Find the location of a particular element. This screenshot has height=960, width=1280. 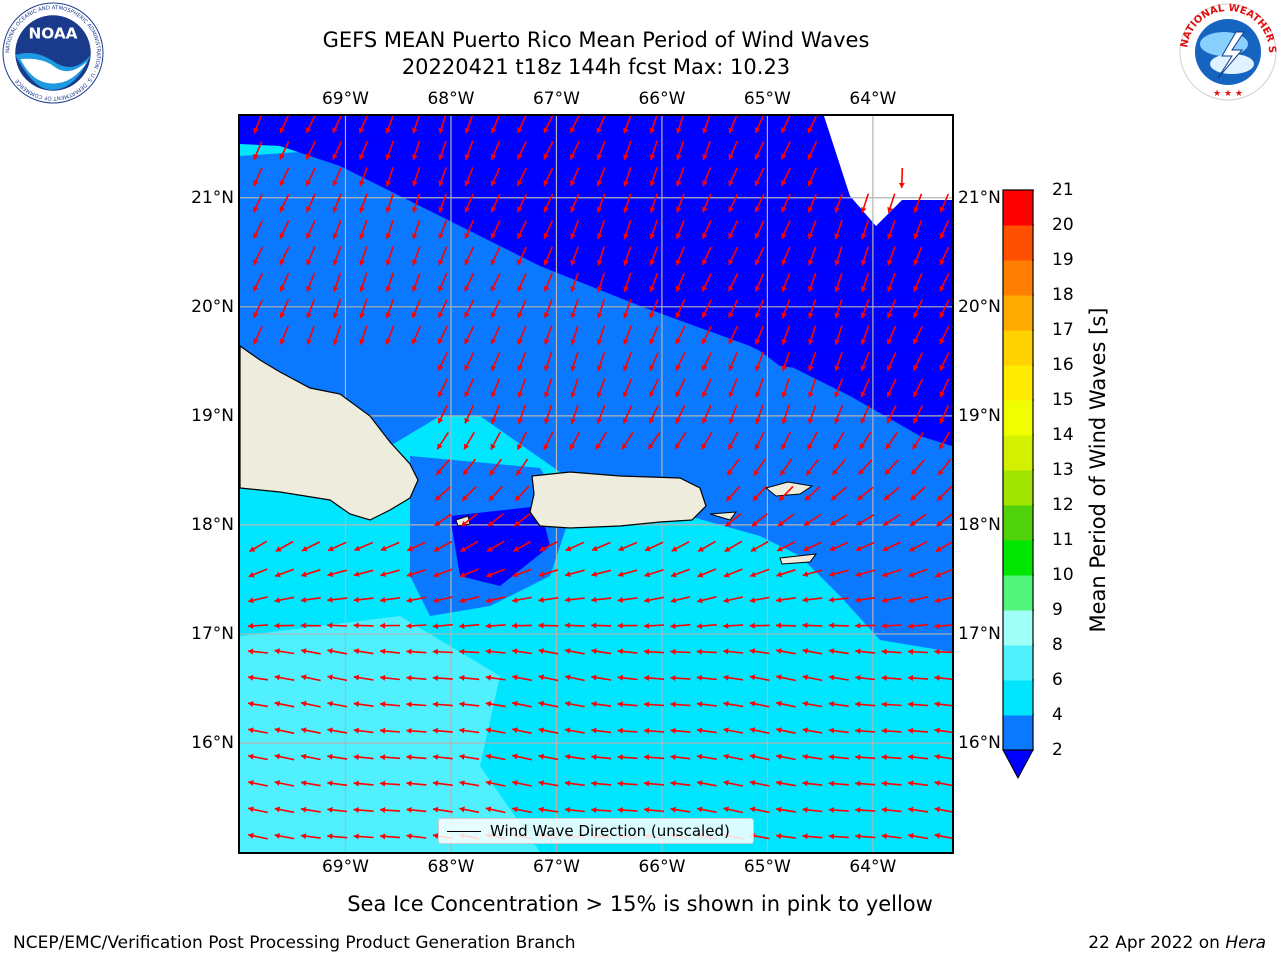

st-croix-island is located at coordinates (798, 559).